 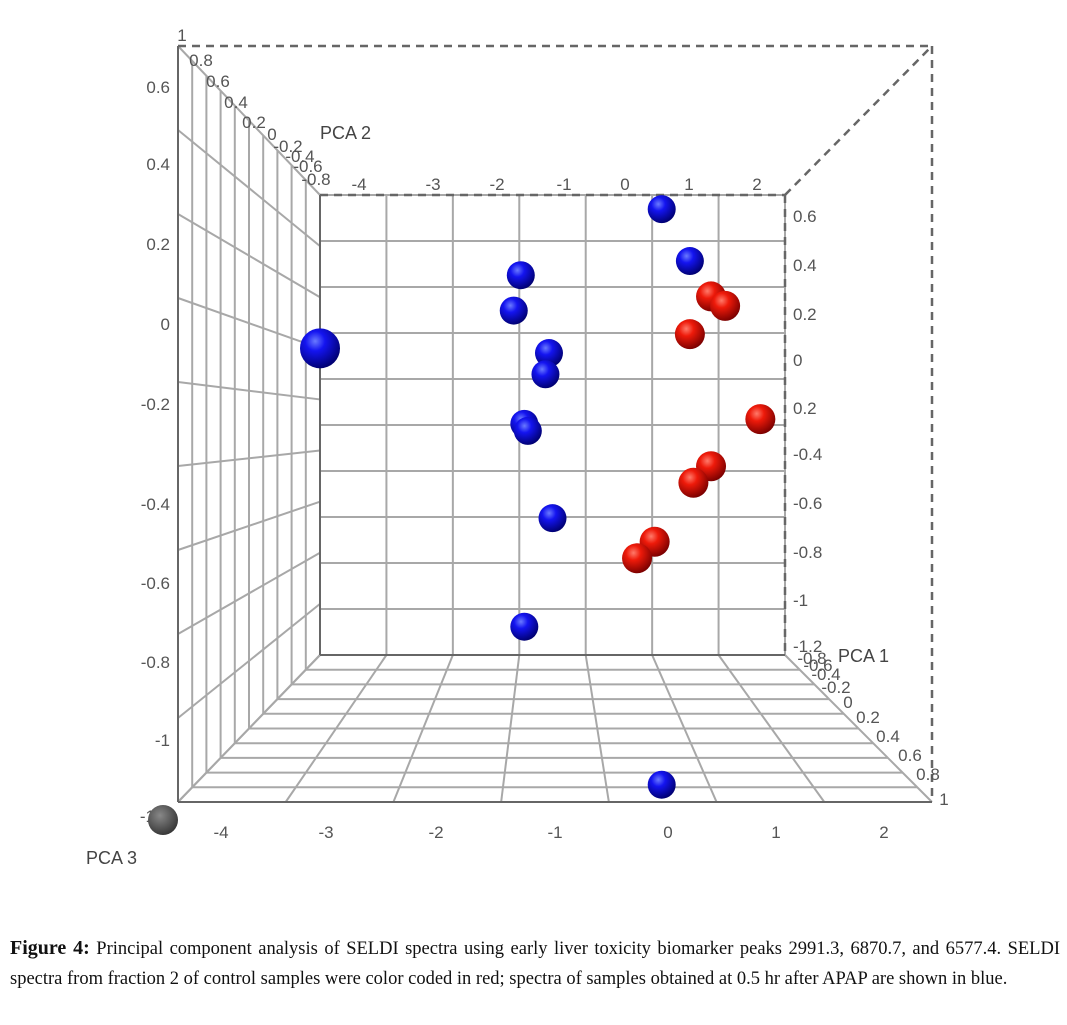 I want to click on tick-right-back: -1.2, so click(x=807, y=646).